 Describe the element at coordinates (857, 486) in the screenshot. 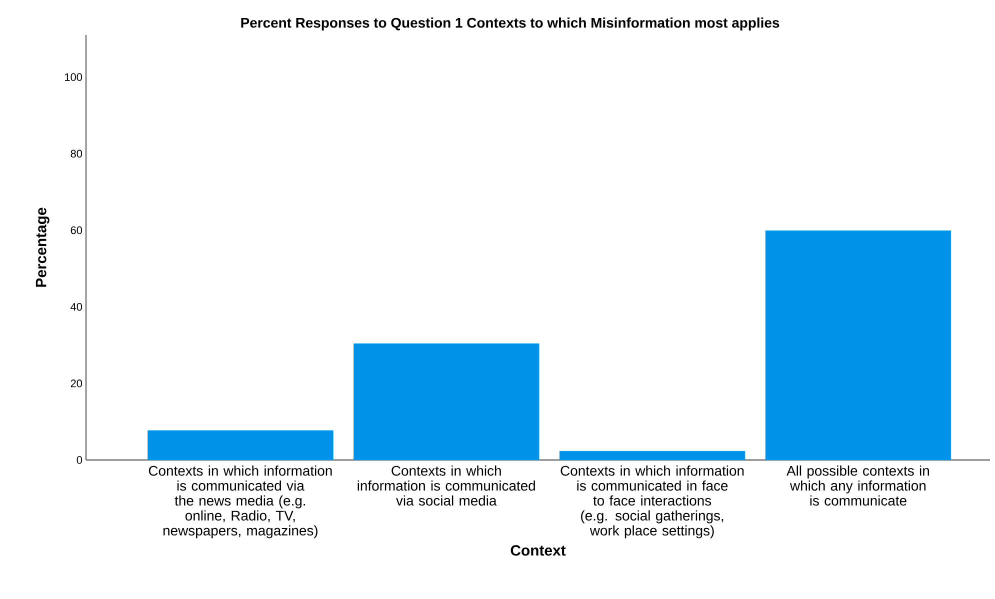

I see `x-tick-label: All possible contexts in which any information is communicate` at that location.